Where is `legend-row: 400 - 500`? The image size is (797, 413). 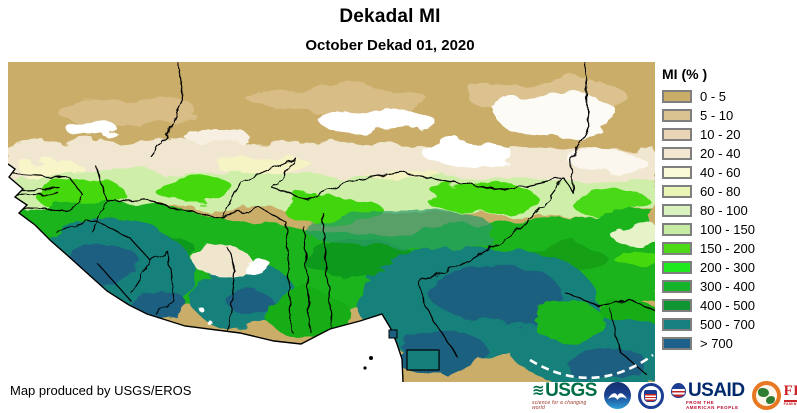
legend-row: 400 - 500 is located at coordinates (728, 305).